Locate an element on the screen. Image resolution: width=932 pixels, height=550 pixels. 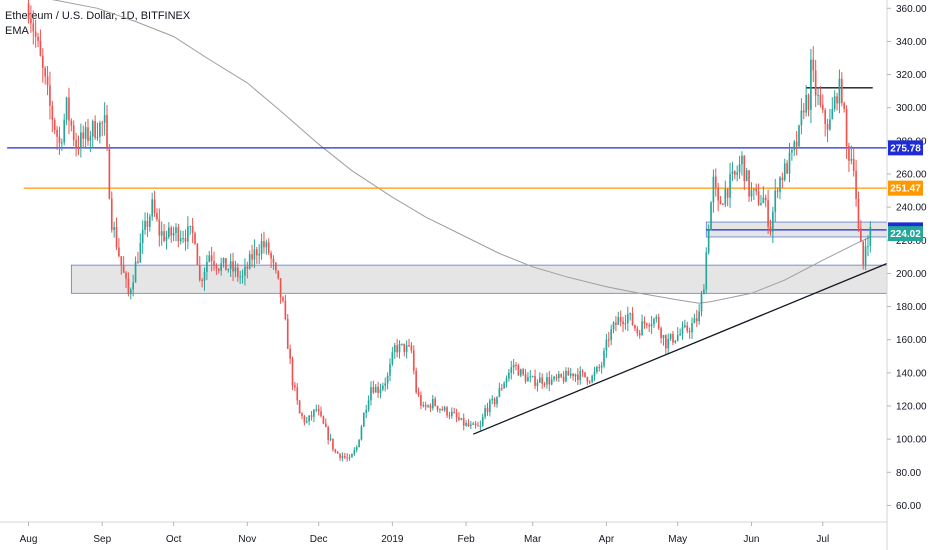
time-tick-label: 2019 is located at coordinates (392, 539).